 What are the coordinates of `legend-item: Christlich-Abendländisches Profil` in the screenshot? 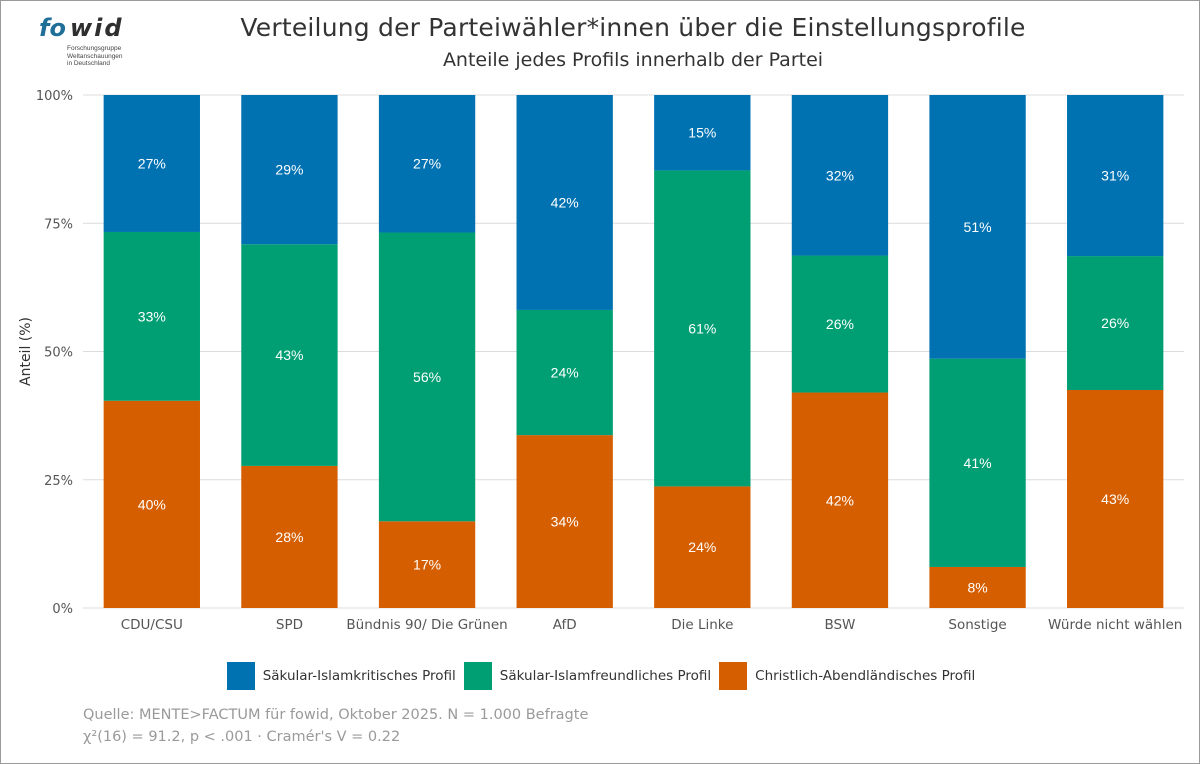 It's located at (847, 676).